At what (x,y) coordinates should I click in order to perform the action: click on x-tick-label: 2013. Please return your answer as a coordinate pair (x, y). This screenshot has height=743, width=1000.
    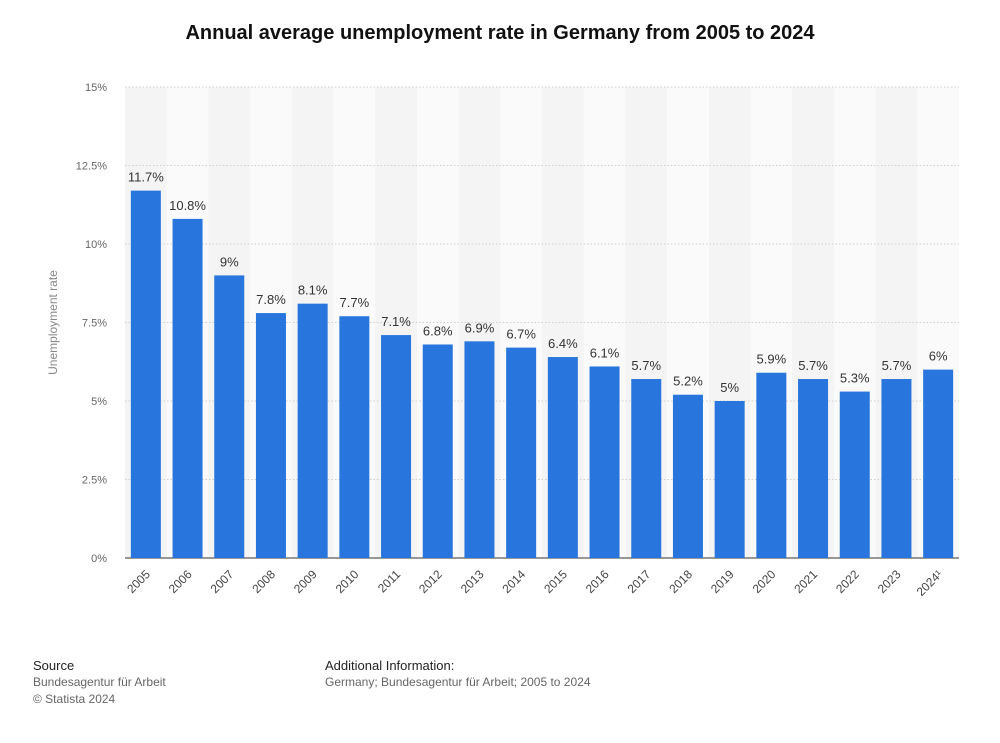
    Looking at the image, I should click on (472, 581).